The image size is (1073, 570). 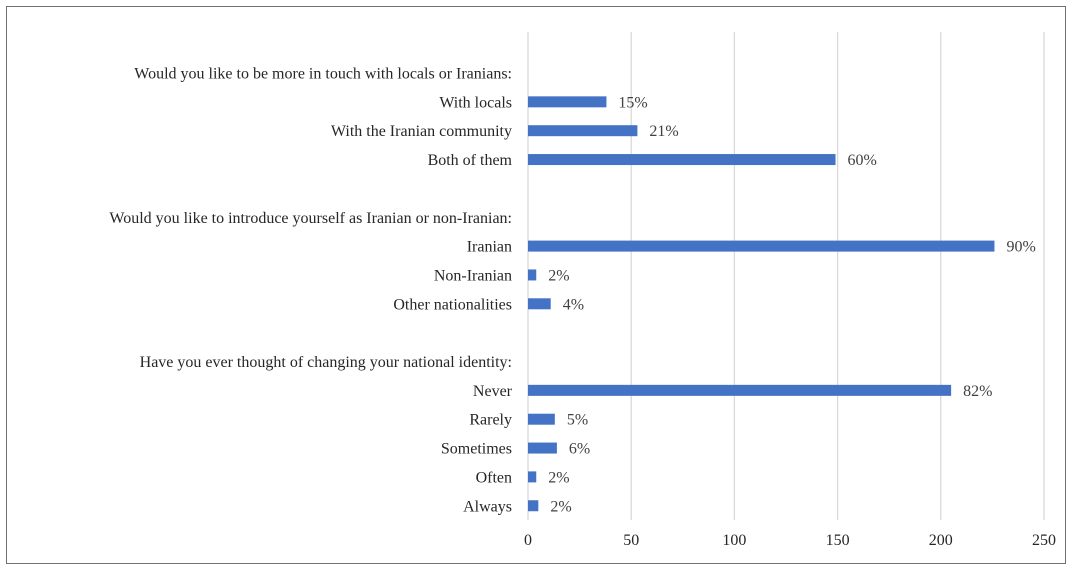 What do you see at coordinates (573, 304) in the screenshot?
I see `data-label: 4%` at bounding box center [573, 304].